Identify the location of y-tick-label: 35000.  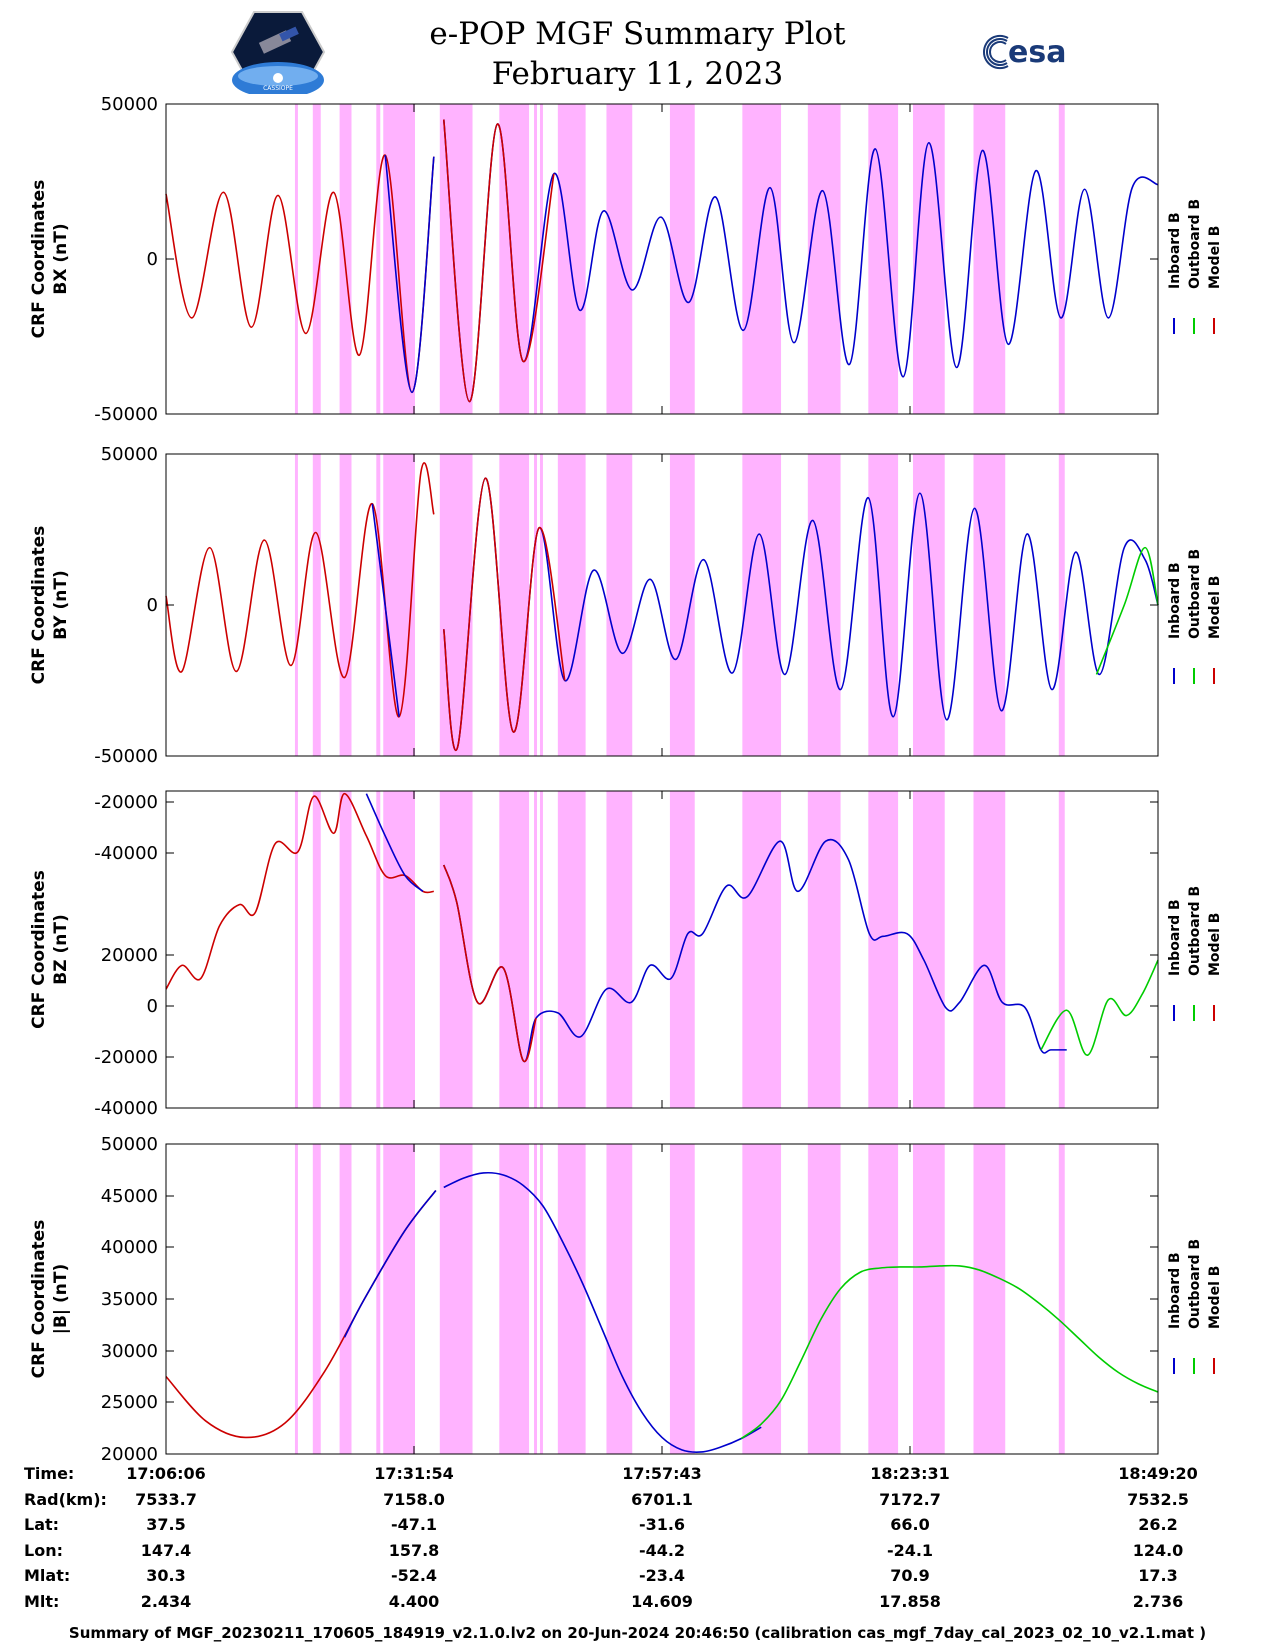
(129, 1299).